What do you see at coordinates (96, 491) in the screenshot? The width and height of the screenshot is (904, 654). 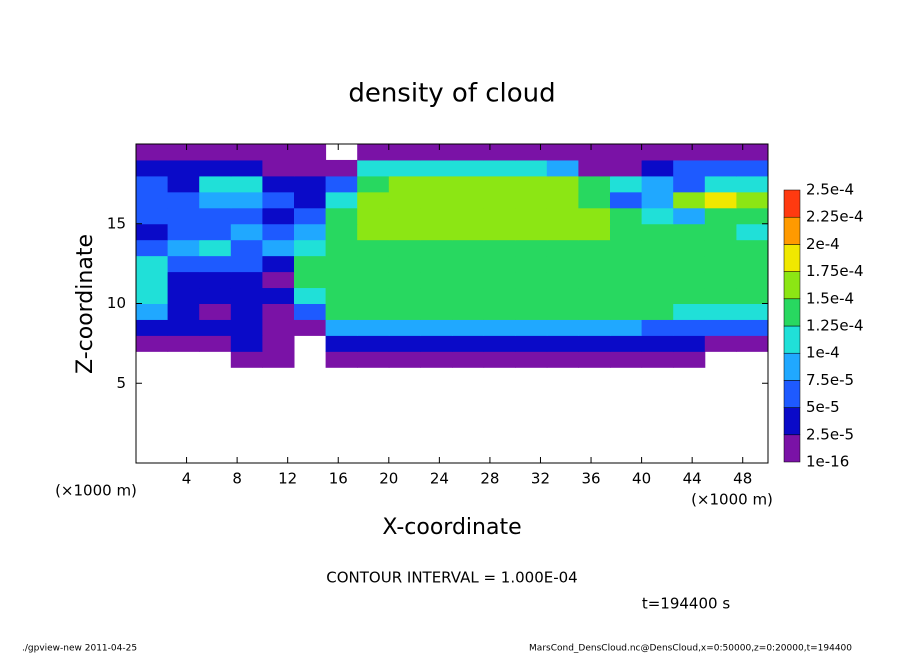 I see `y-unit: (×1000 m)` at bounding box center [96, 491].